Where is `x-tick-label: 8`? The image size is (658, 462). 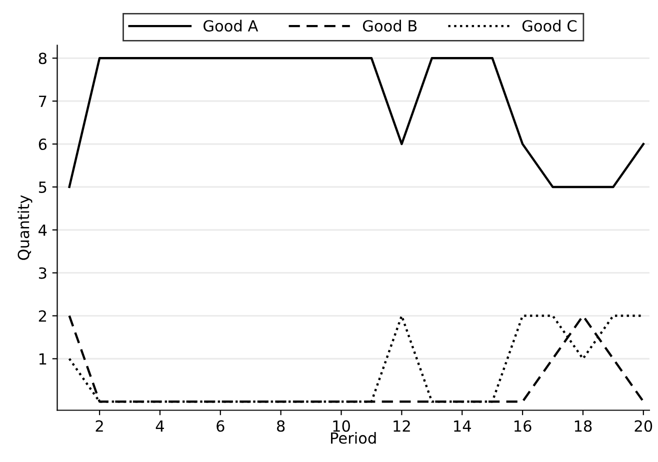
x-tick-label: 8 is located at coordinates (281, 426).